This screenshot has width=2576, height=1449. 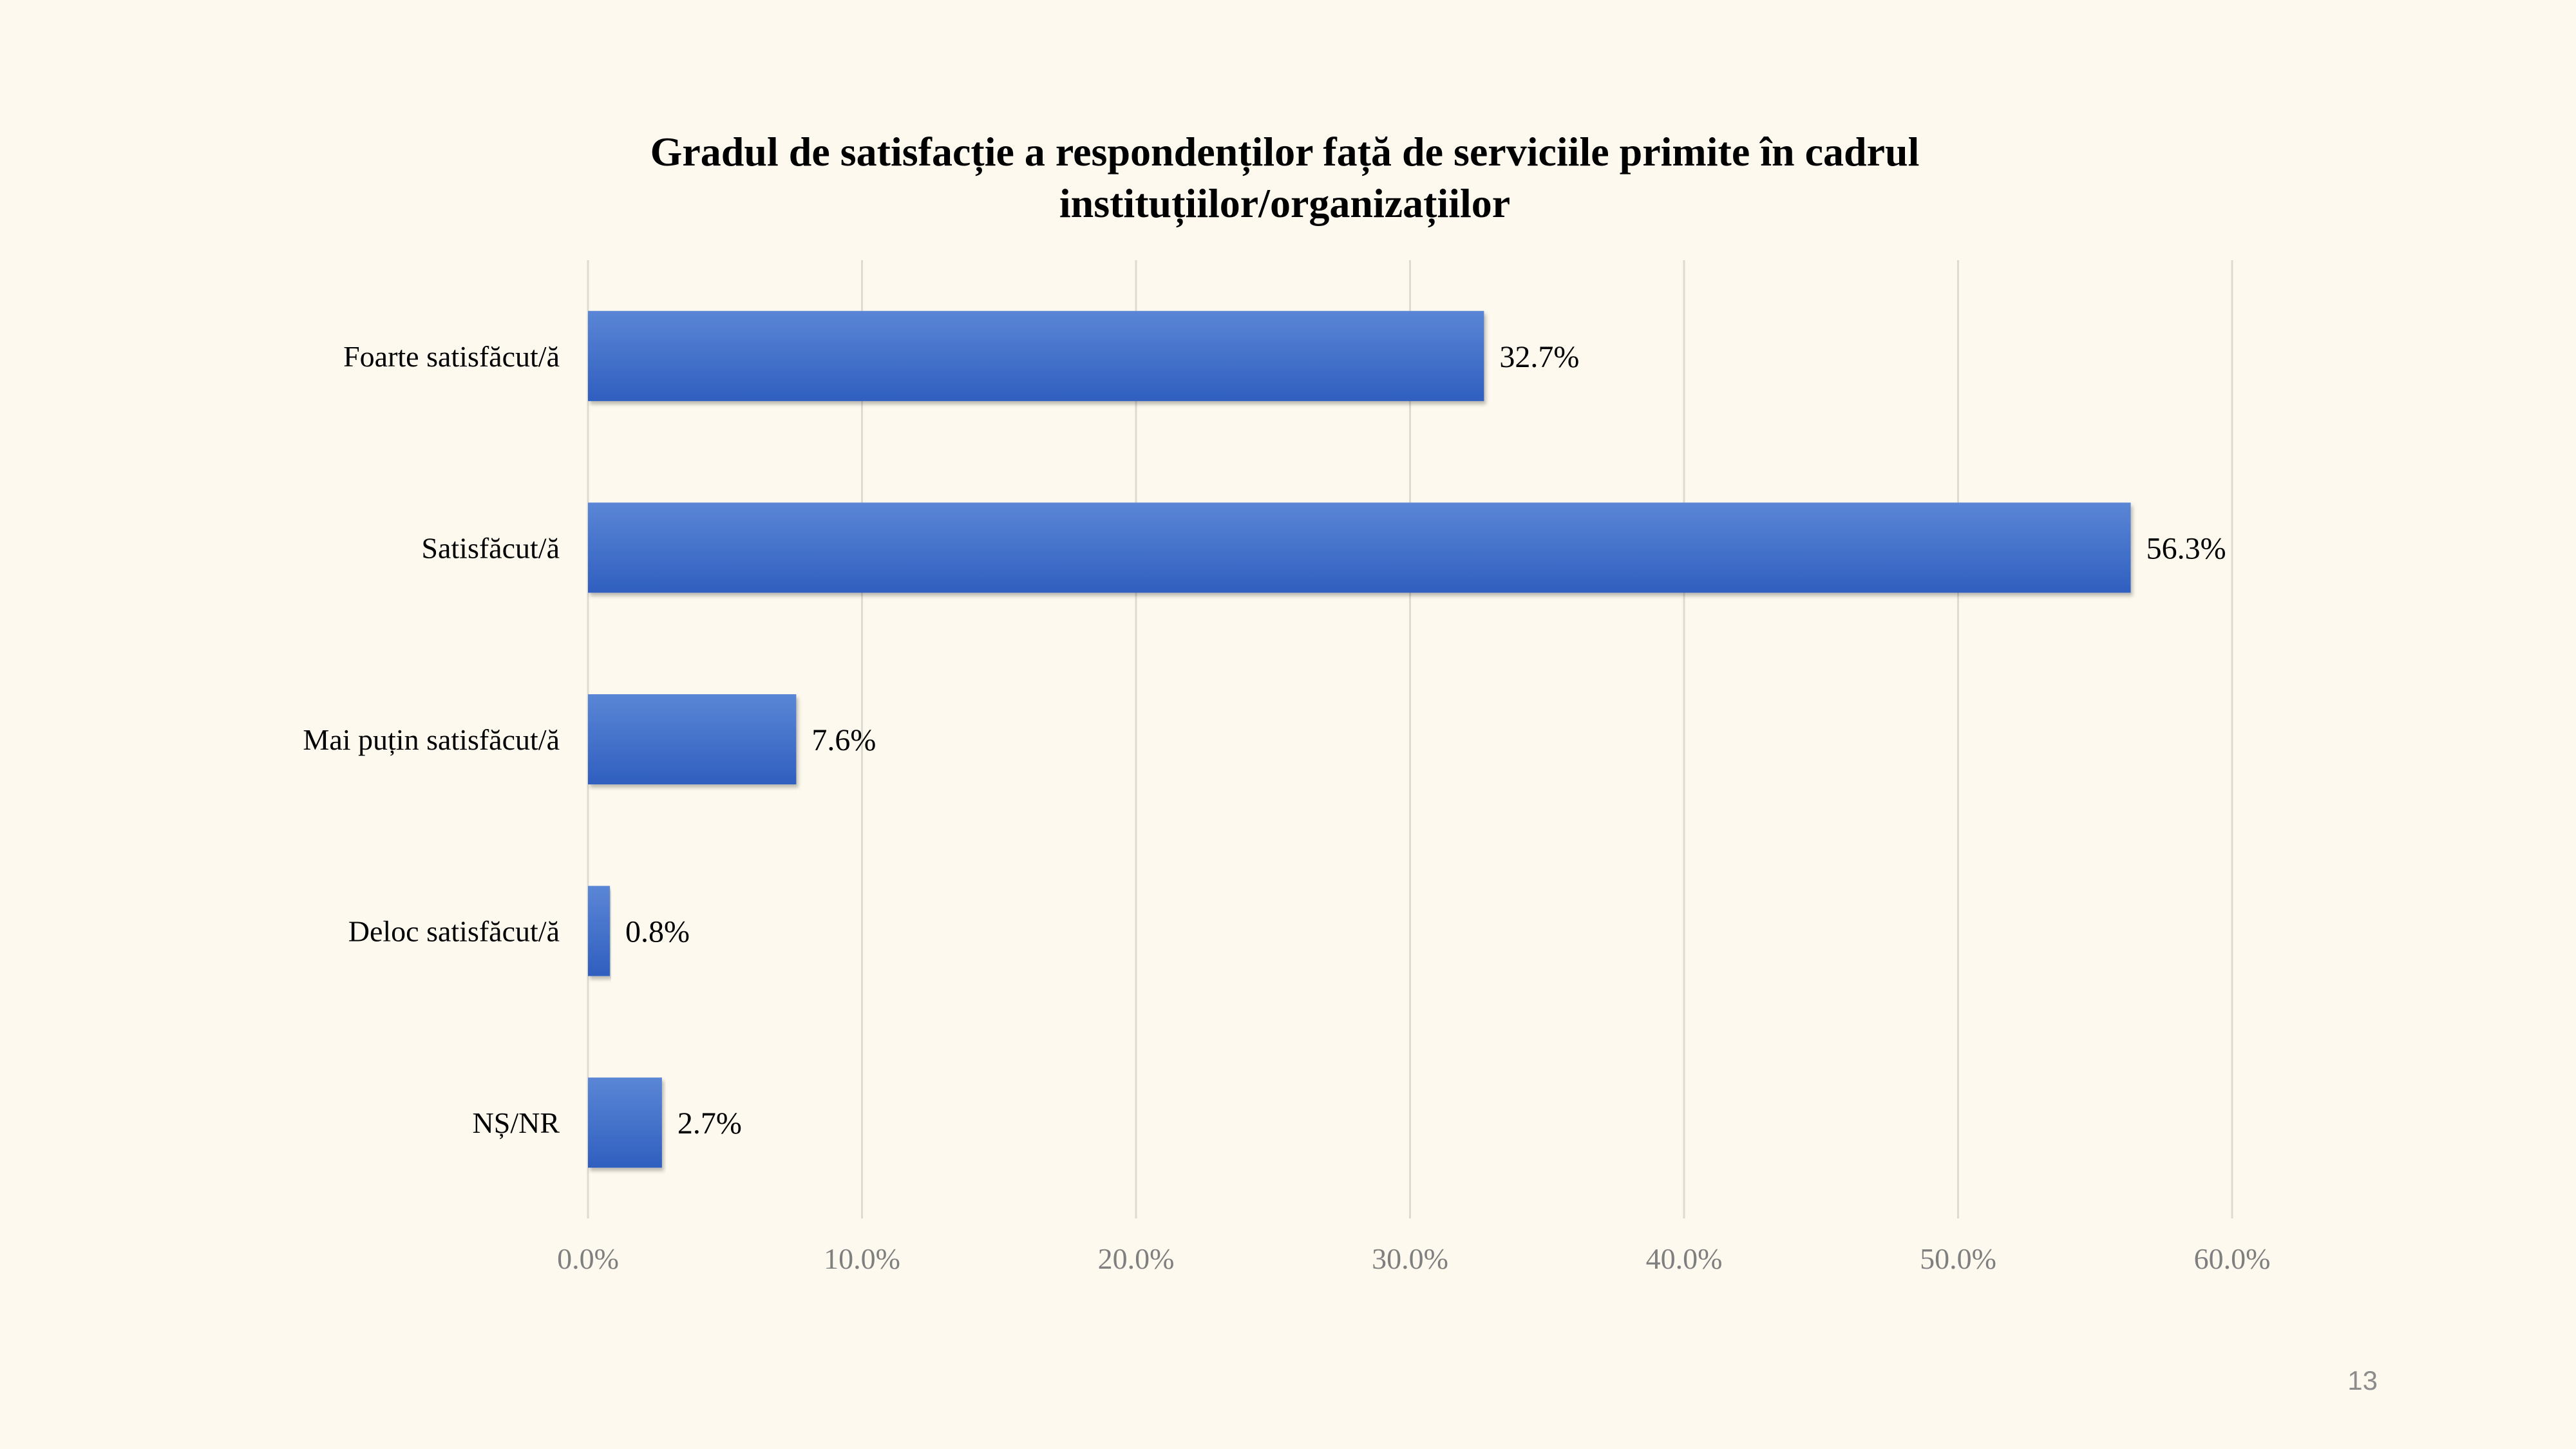 I want to click on x-tick-label-0: 0.0%, so click(x=588, y=1258).